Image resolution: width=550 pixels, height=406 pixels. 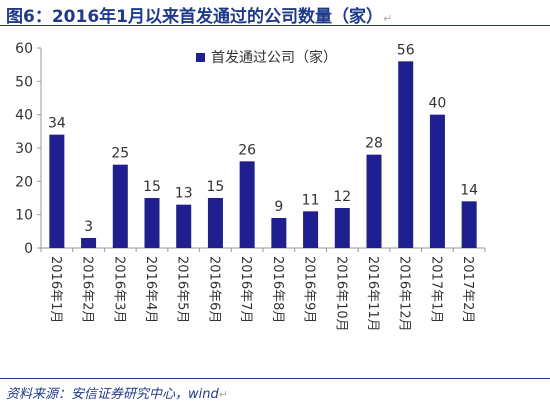 What do you see at coordinates (275, 392) in the screenshot?
I see `source-bar: 资料来源：安信证券研究中心，wind↵` at bounding box center [275, 392].